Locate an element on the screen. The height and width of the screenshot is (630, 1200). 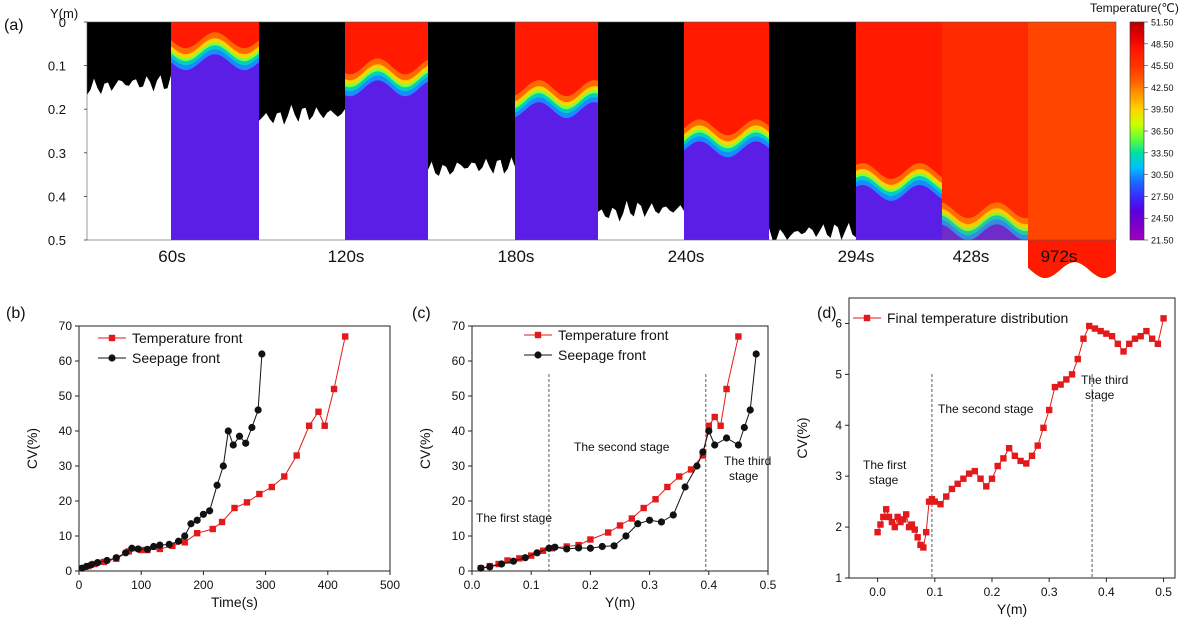
y-tick-label: 2 is located at coordinates (838, 527).